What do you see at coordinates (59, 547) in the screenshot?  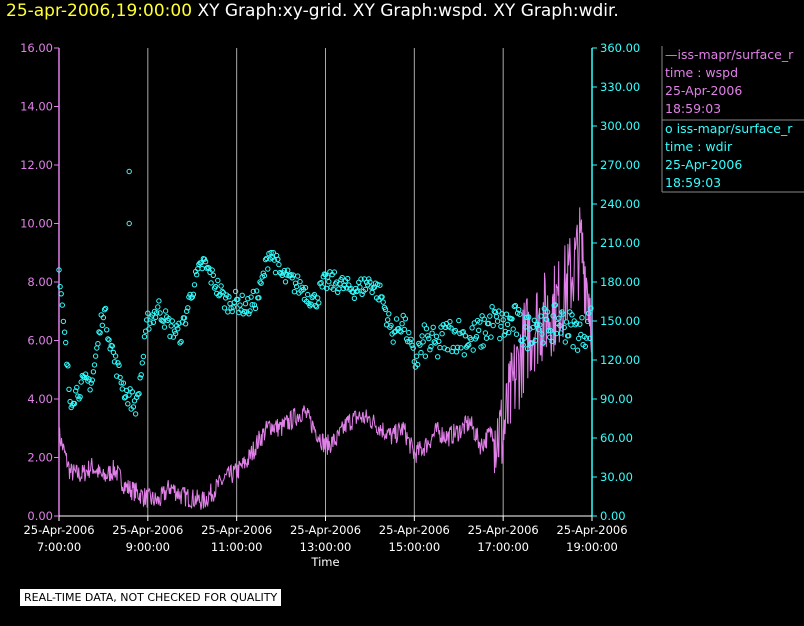 I see `x-tick-label-time: 7:00:00` at bounding box center [59, 547].